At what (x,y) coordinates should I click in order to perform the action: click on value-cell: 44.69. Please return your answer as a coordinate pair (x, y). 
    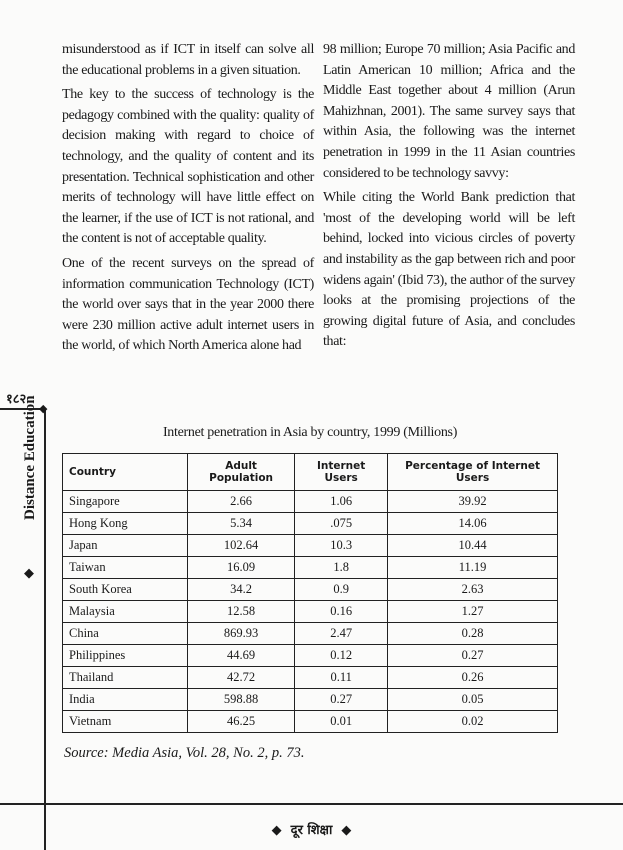
    Looking at the image, I should click on (241, 655).